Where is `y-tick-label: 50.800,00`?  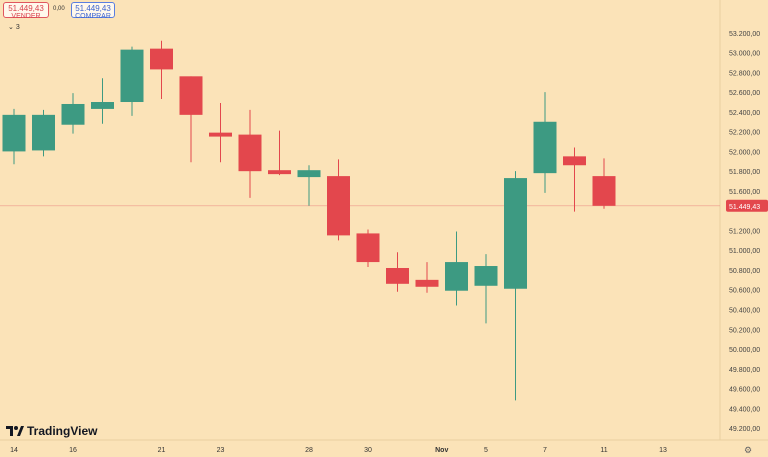 y-tick-label: 50.800,00 is located at coordinates (744, 271).